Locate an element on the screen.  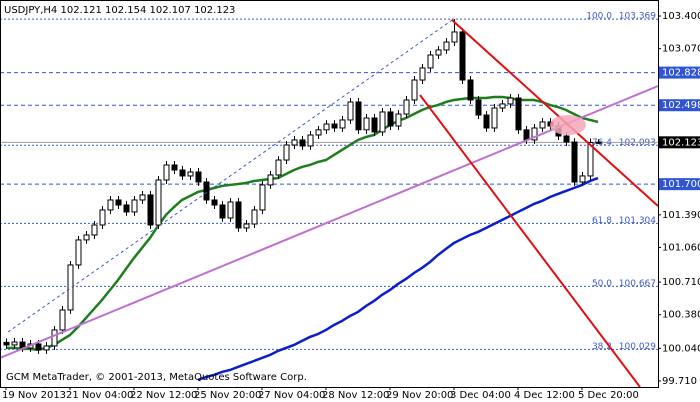
y-tick-label: 101.390 is located at coordinates (681, 215).